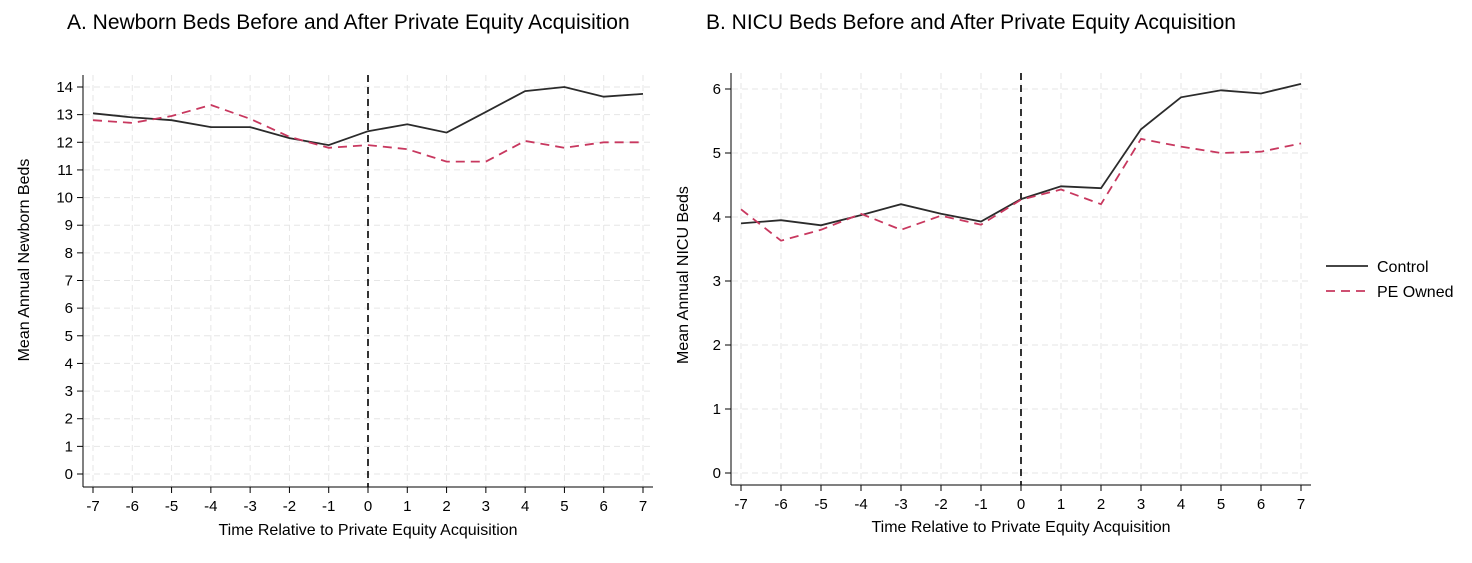 The height and width of the screenshot is (563, 1472). I want to click on panel-b-x-tick-label: 6, so click(1261, 504).